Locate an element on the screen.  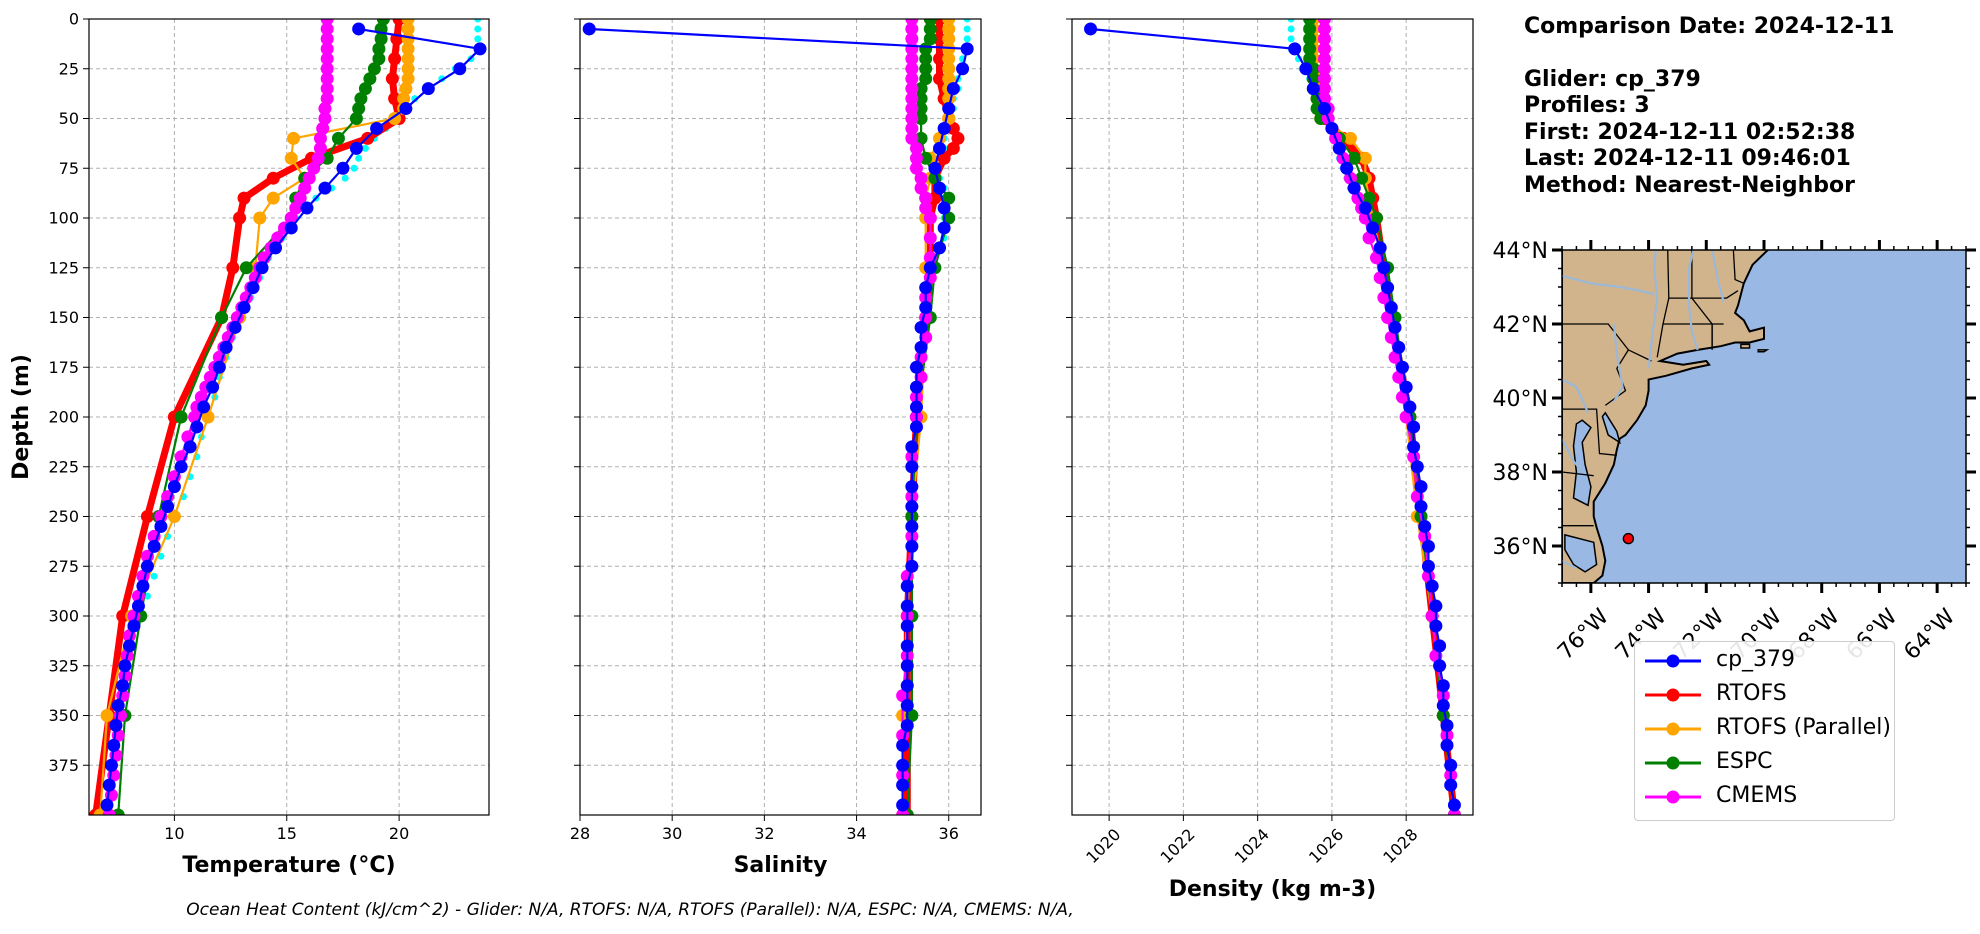
y-tick-label: 300 is located at coordinates (63, 616).